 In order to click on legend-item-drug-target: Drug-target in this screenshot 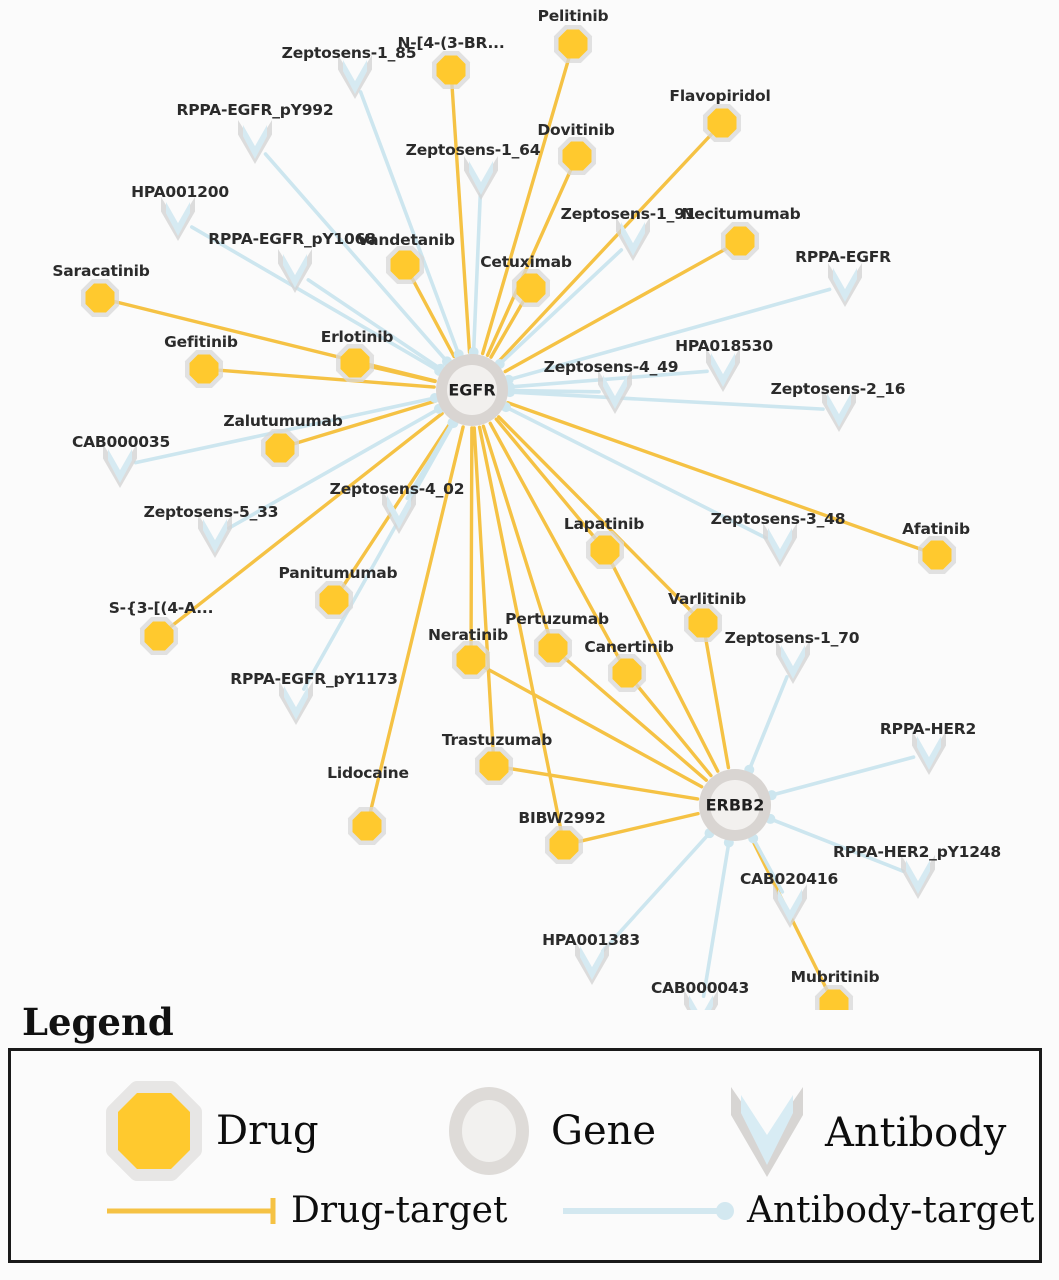, I will do `click(305, 1211)`.